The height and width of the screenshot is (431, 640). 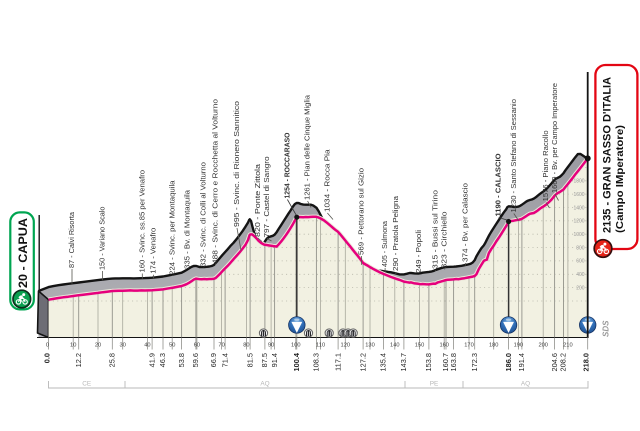 What do you see at coordinates (403, 362) in the screenshot?
I see `svg-text: 143.7` at bounding box center [403, 362].